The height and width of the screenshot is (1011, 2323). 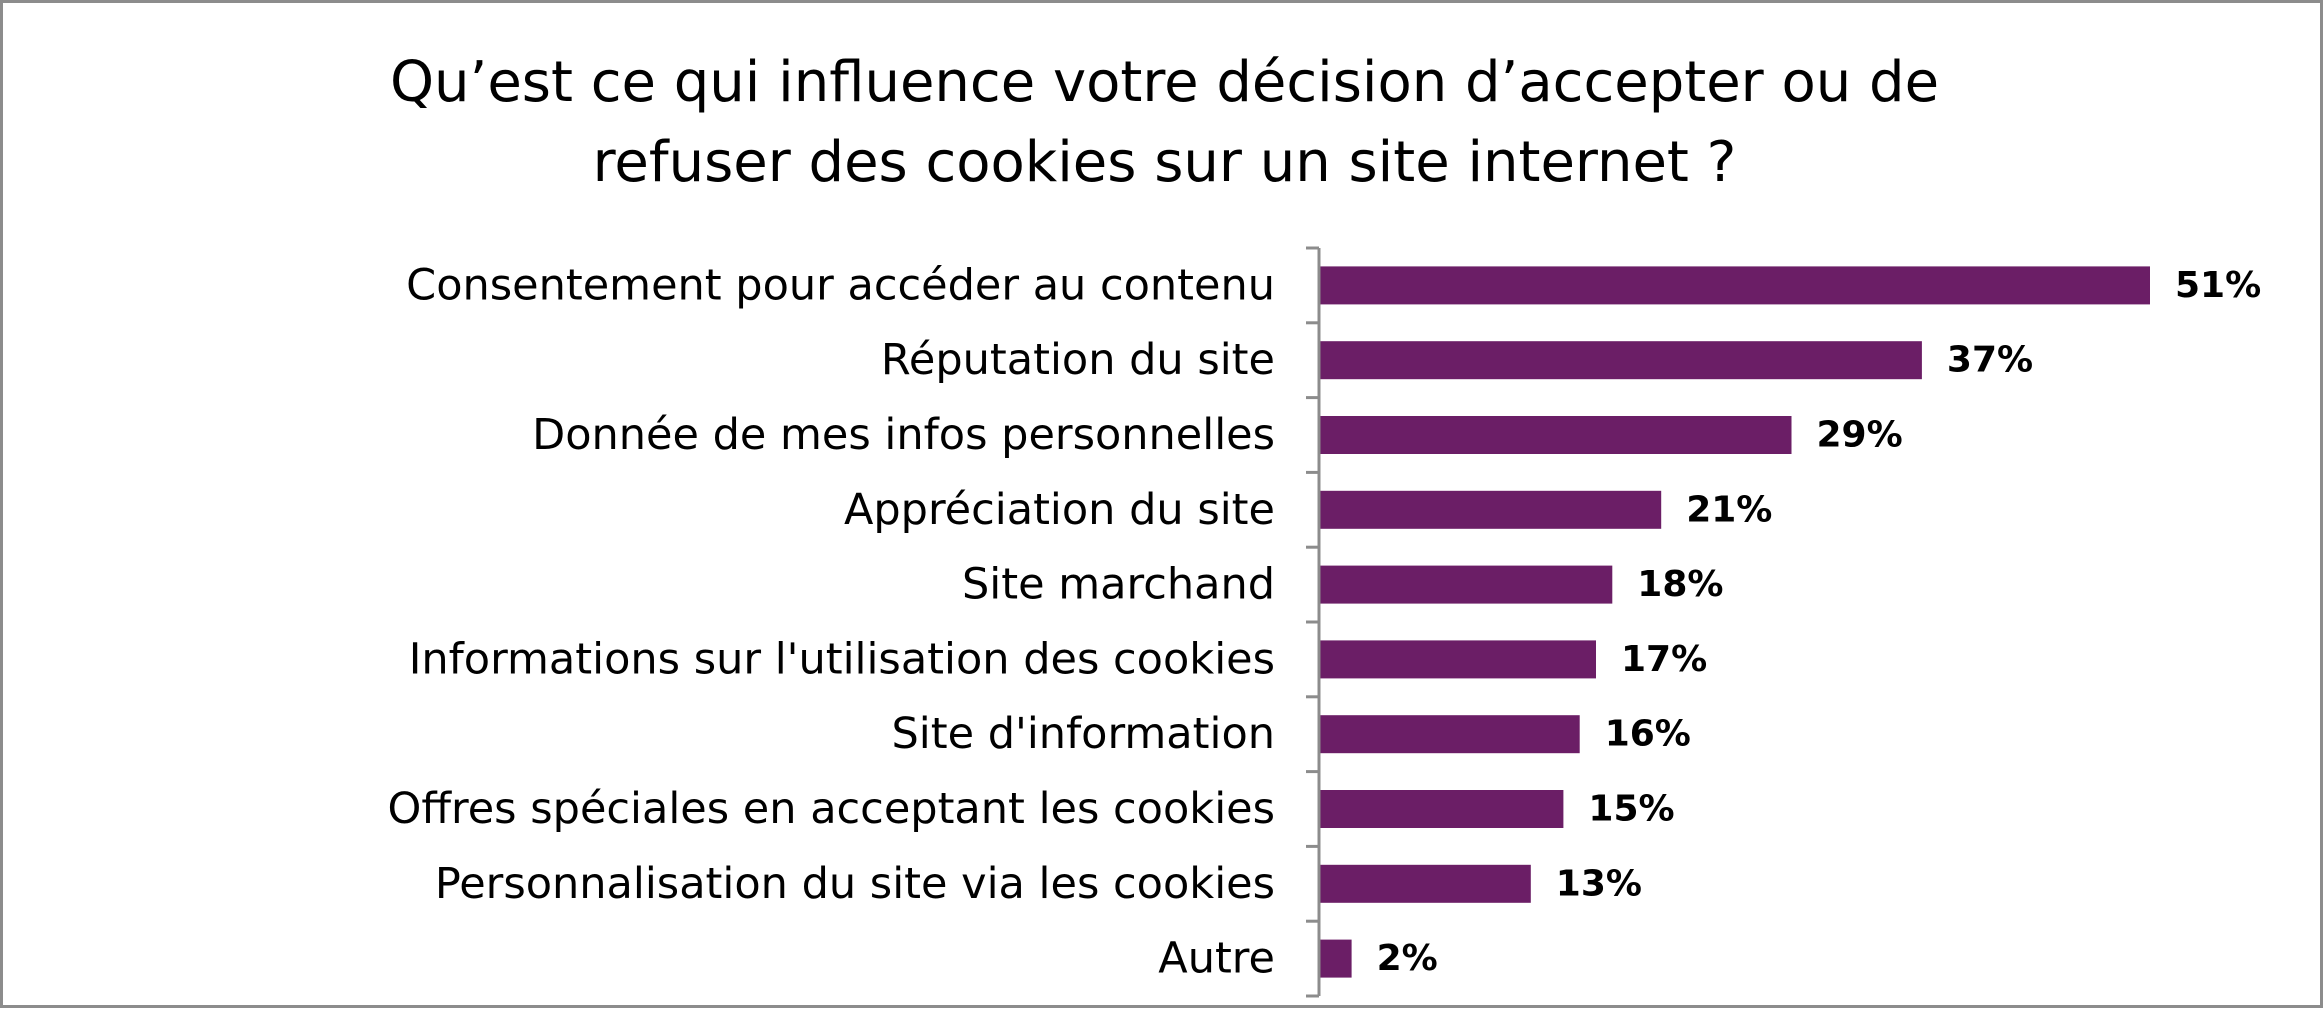 I want to click on category-label: Appréciation du site, so click(x=1059, y=510).